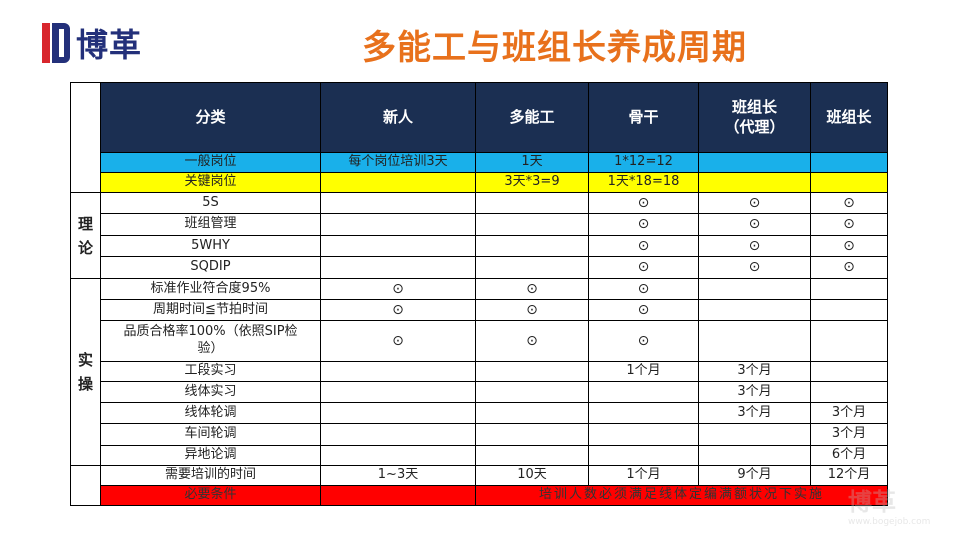 This screenshot has height=540, width=960. I want to click on table-row: 理论 5S ⊙ ⊙ ⊙, so click(479, 235).